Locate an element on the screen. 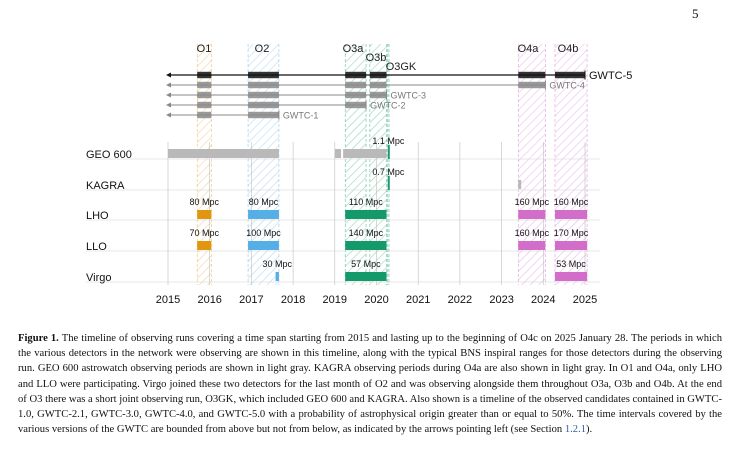 This screenshot has height=466, width=736. catalog-label-gwtc-2: GWTC-2 is located at coordinates (388, 106).